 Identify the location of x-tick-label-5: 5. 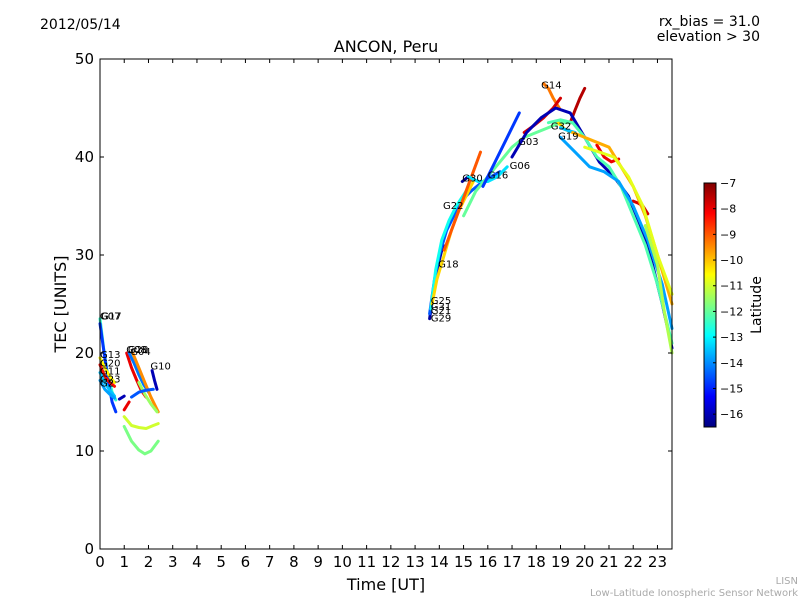
(221, 562).